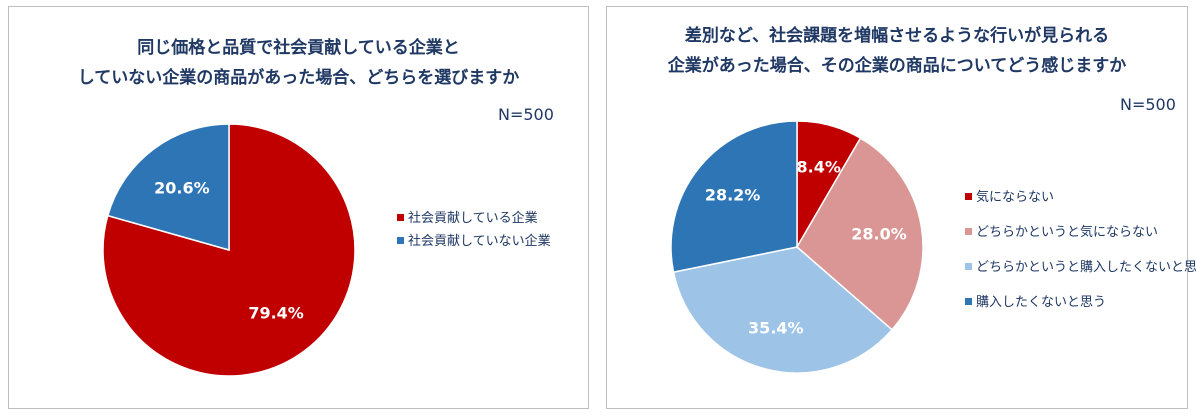  What do you see at coordinates (819, 167) in the screenshot?
I see `slice-value-label: 8.4%` at bounding box center [819, 167].